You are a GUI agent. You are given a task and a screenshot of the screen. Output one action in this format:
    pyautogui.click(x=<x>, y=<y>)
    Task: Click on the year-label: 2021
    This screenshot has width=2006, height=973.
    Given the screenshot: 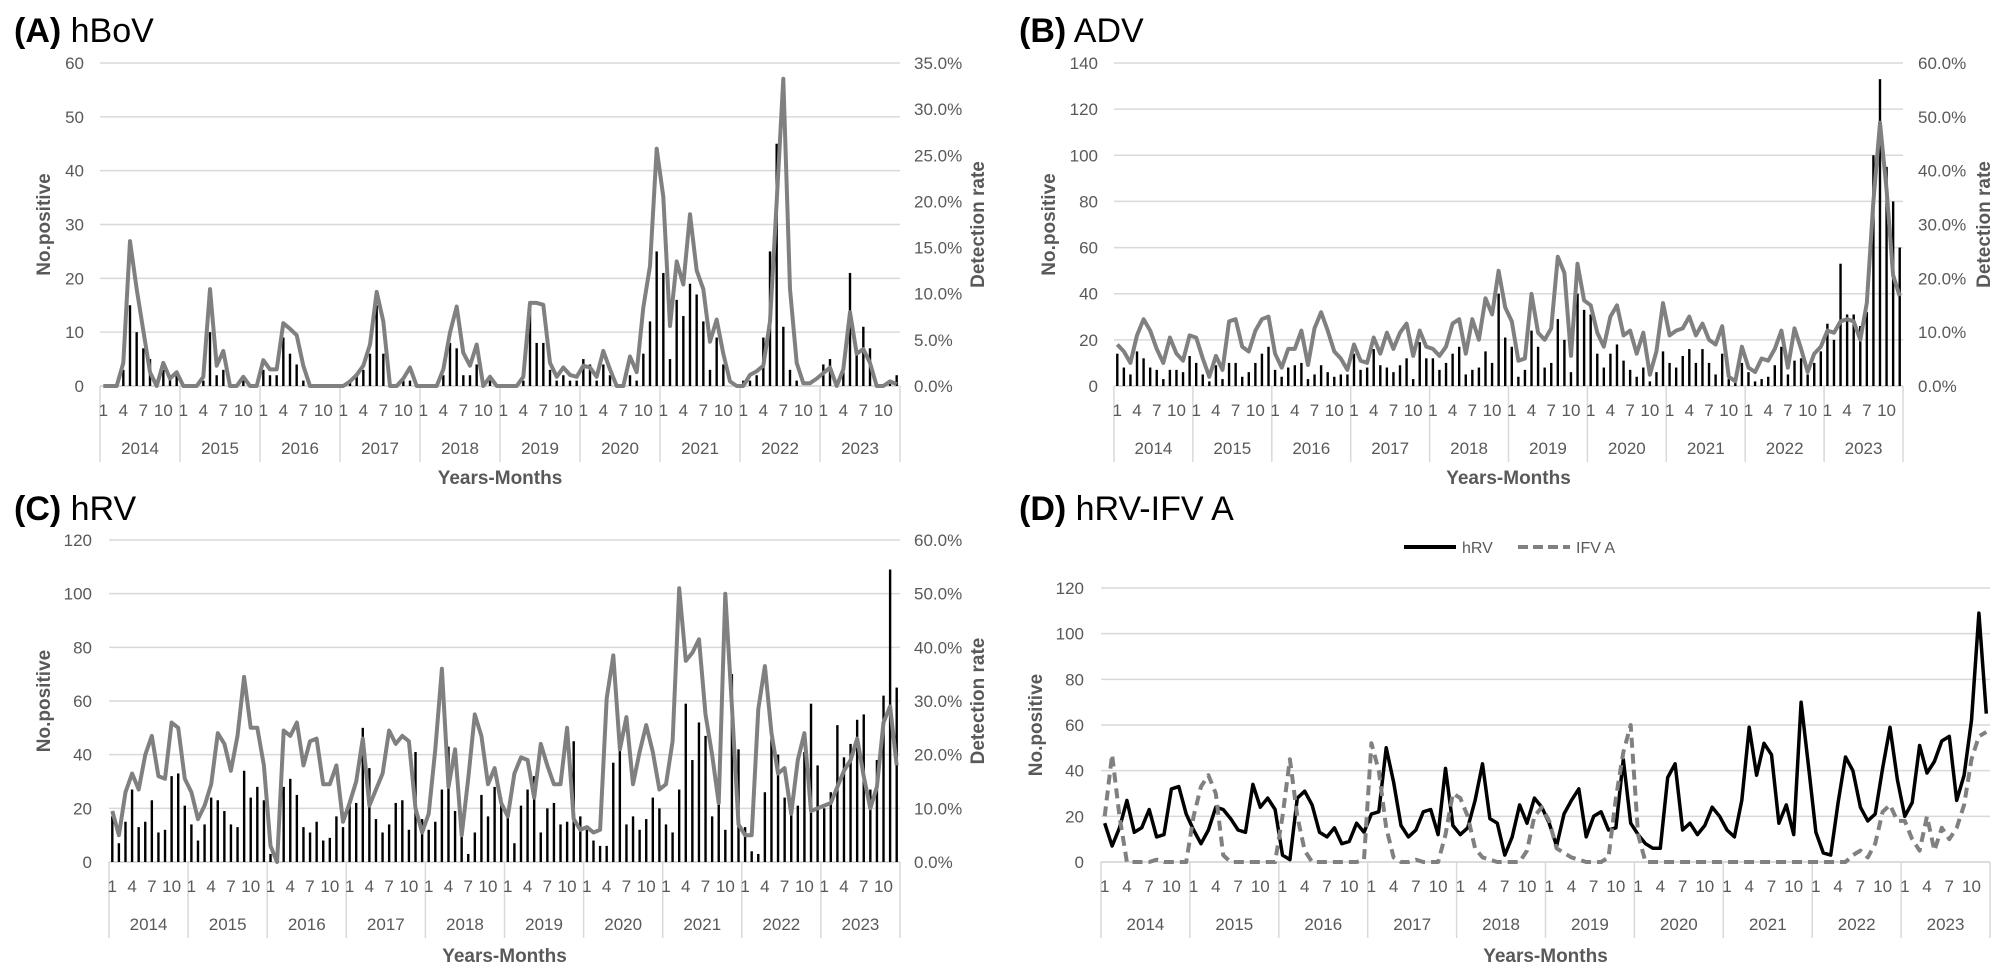 What is the action you would take?
    pyautogui.click(x=1706, y=448)
    